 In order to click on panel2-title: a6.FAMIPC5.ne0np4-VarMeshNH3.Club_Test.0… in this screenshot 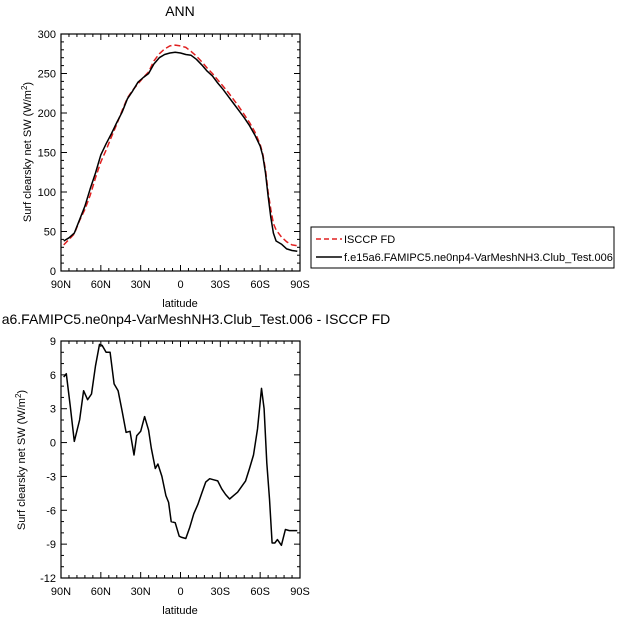, I will do `click(196, 319)`.